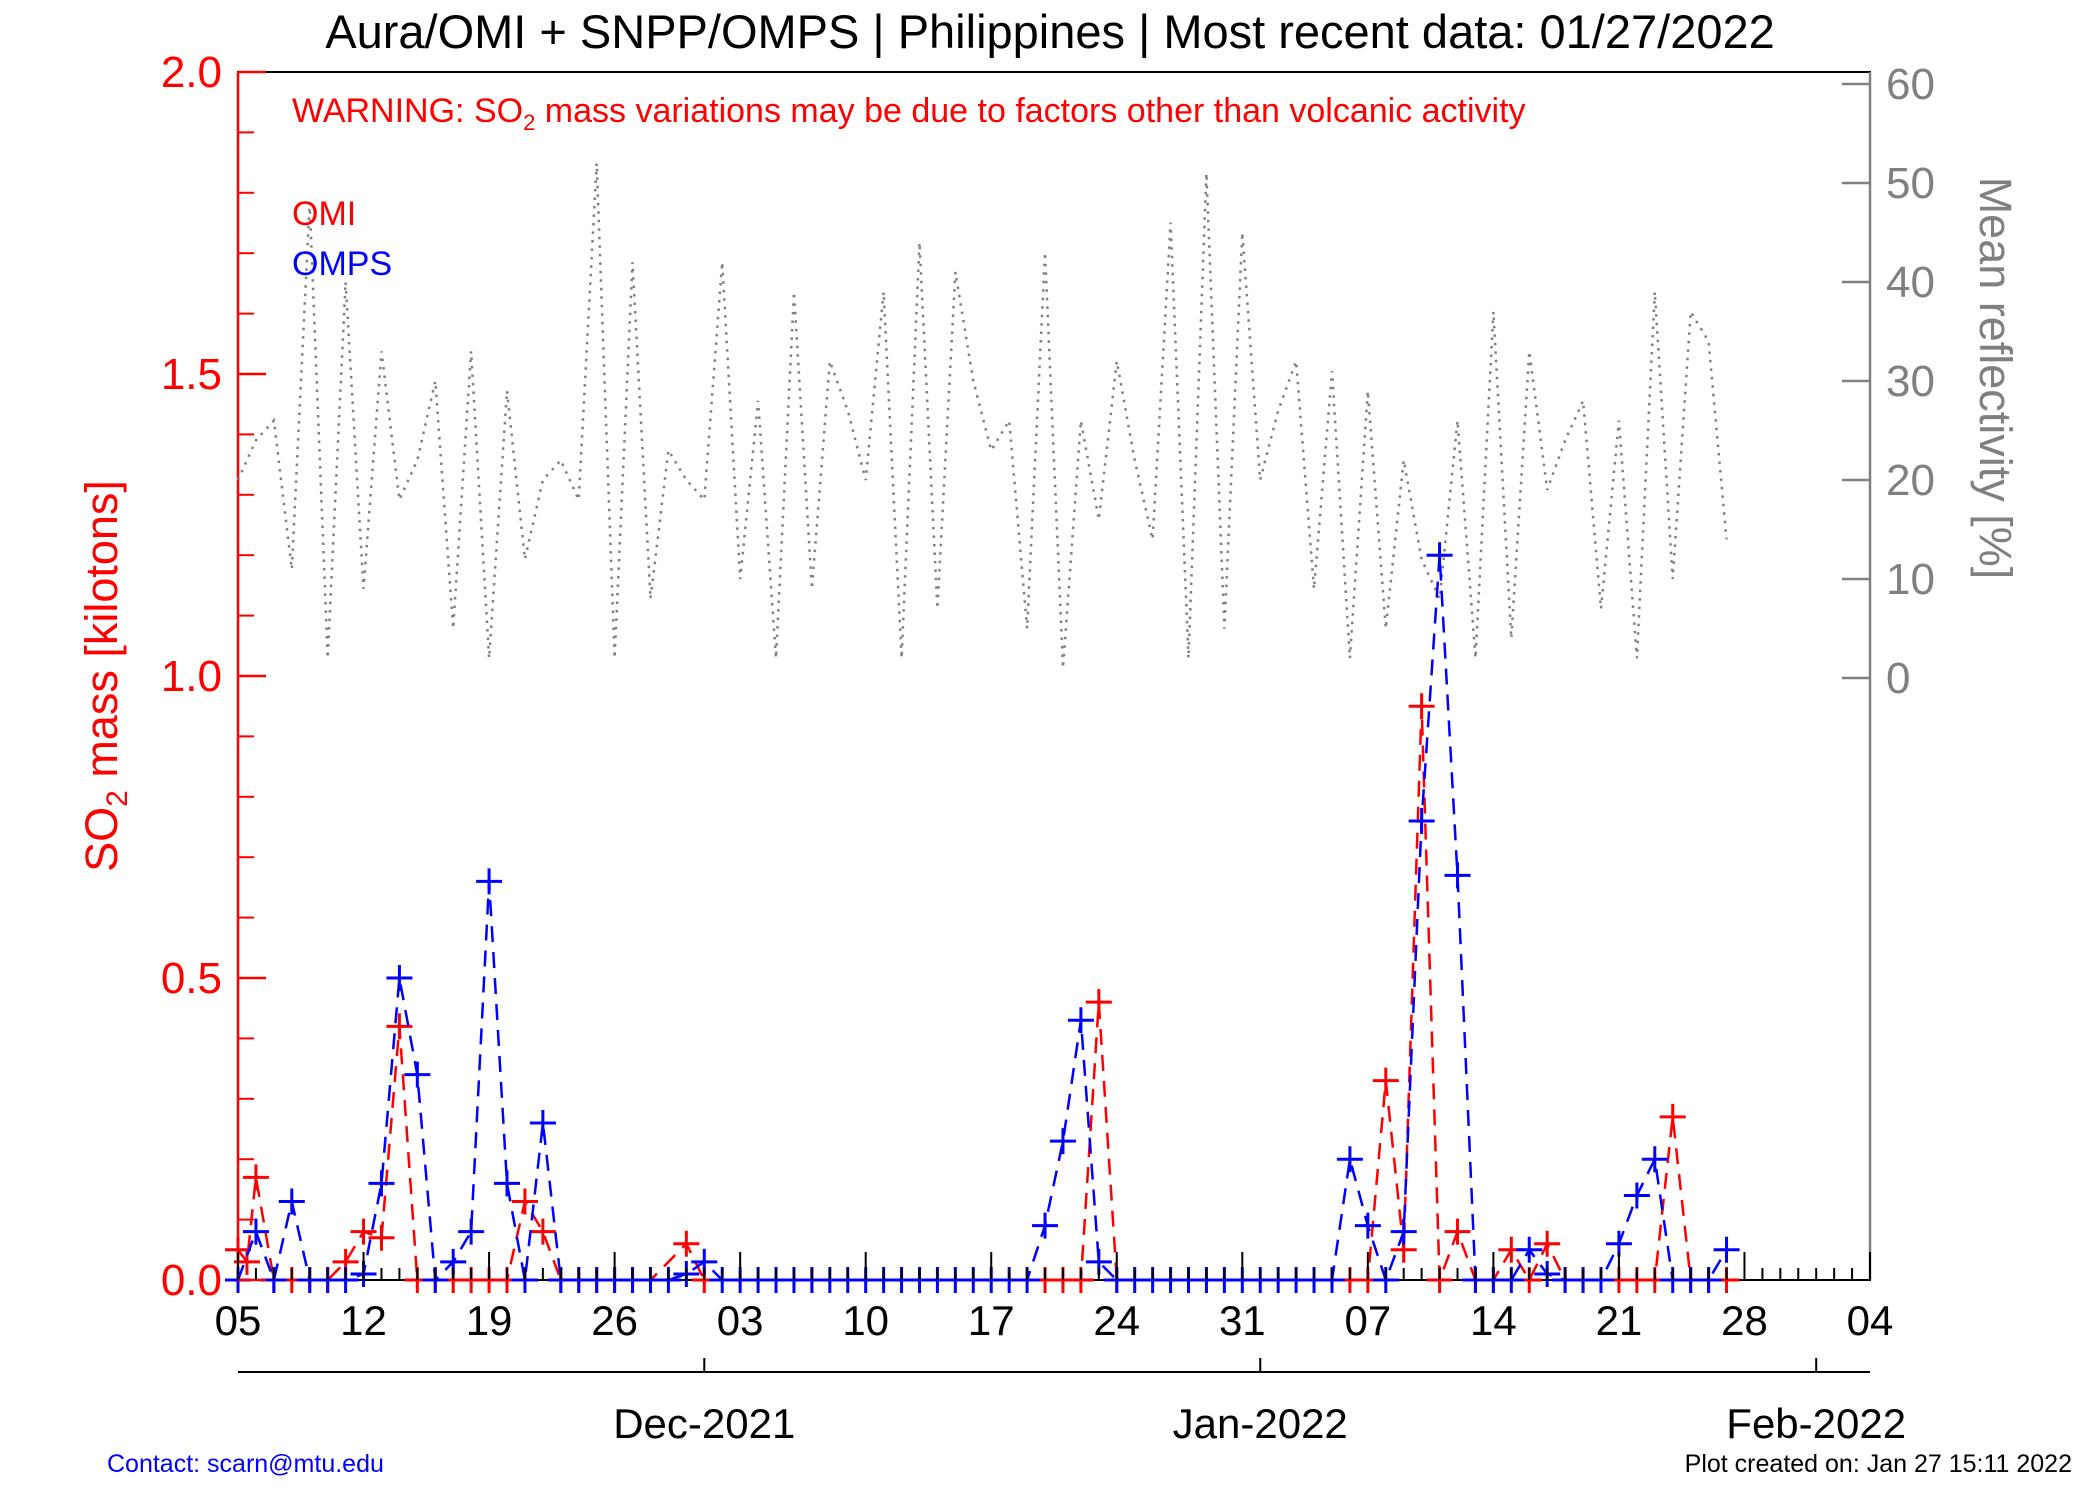 The height and width of the screenshot is (1500, 2100). I want to click on legend-omi: OMI, so click(324, 214).